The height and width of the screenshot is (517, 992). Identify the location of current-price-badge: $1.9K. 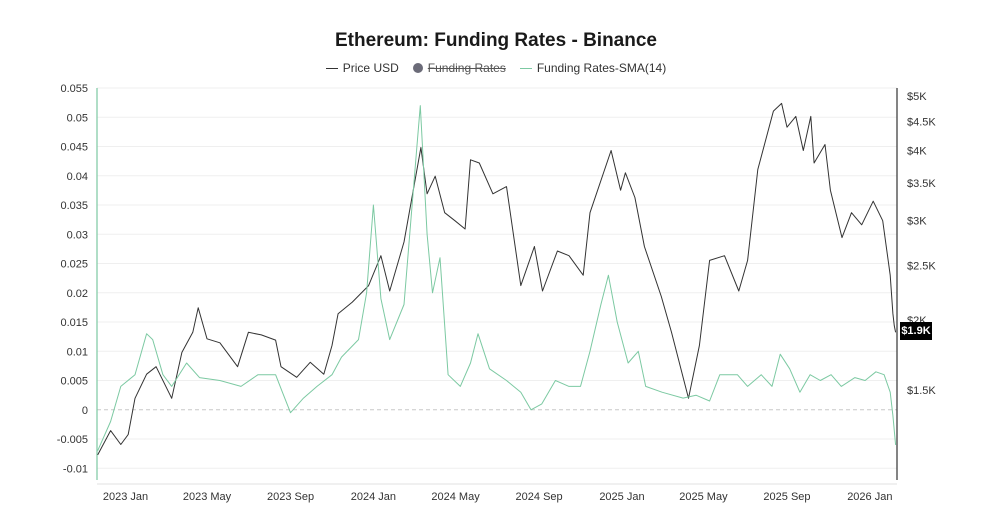
(916, 331).